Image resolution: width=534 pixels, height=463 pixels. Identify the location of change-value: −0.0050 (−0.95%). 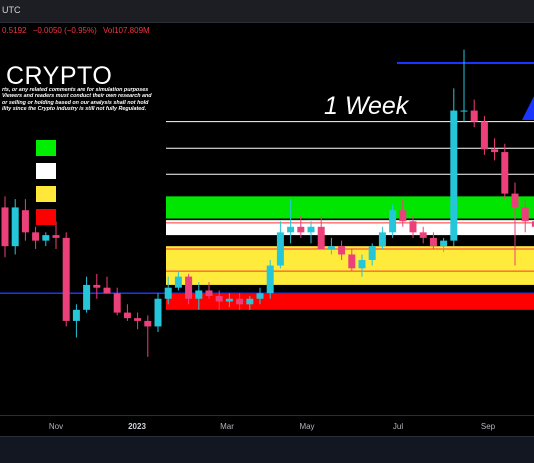
(64, 30).